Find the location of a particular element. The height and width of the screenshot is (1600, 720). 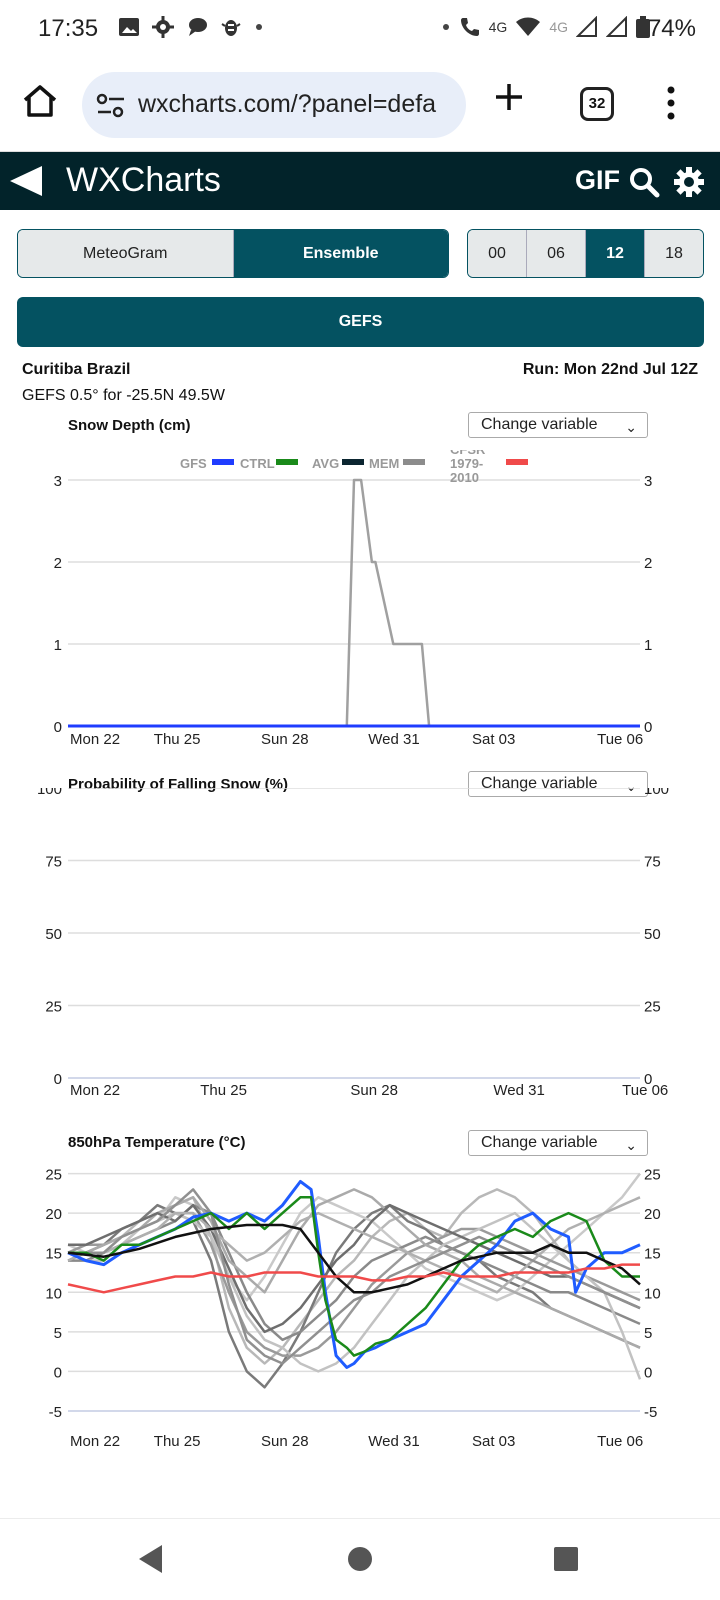

y-tick-label-right: 3 is located at coordinates (648, 481).